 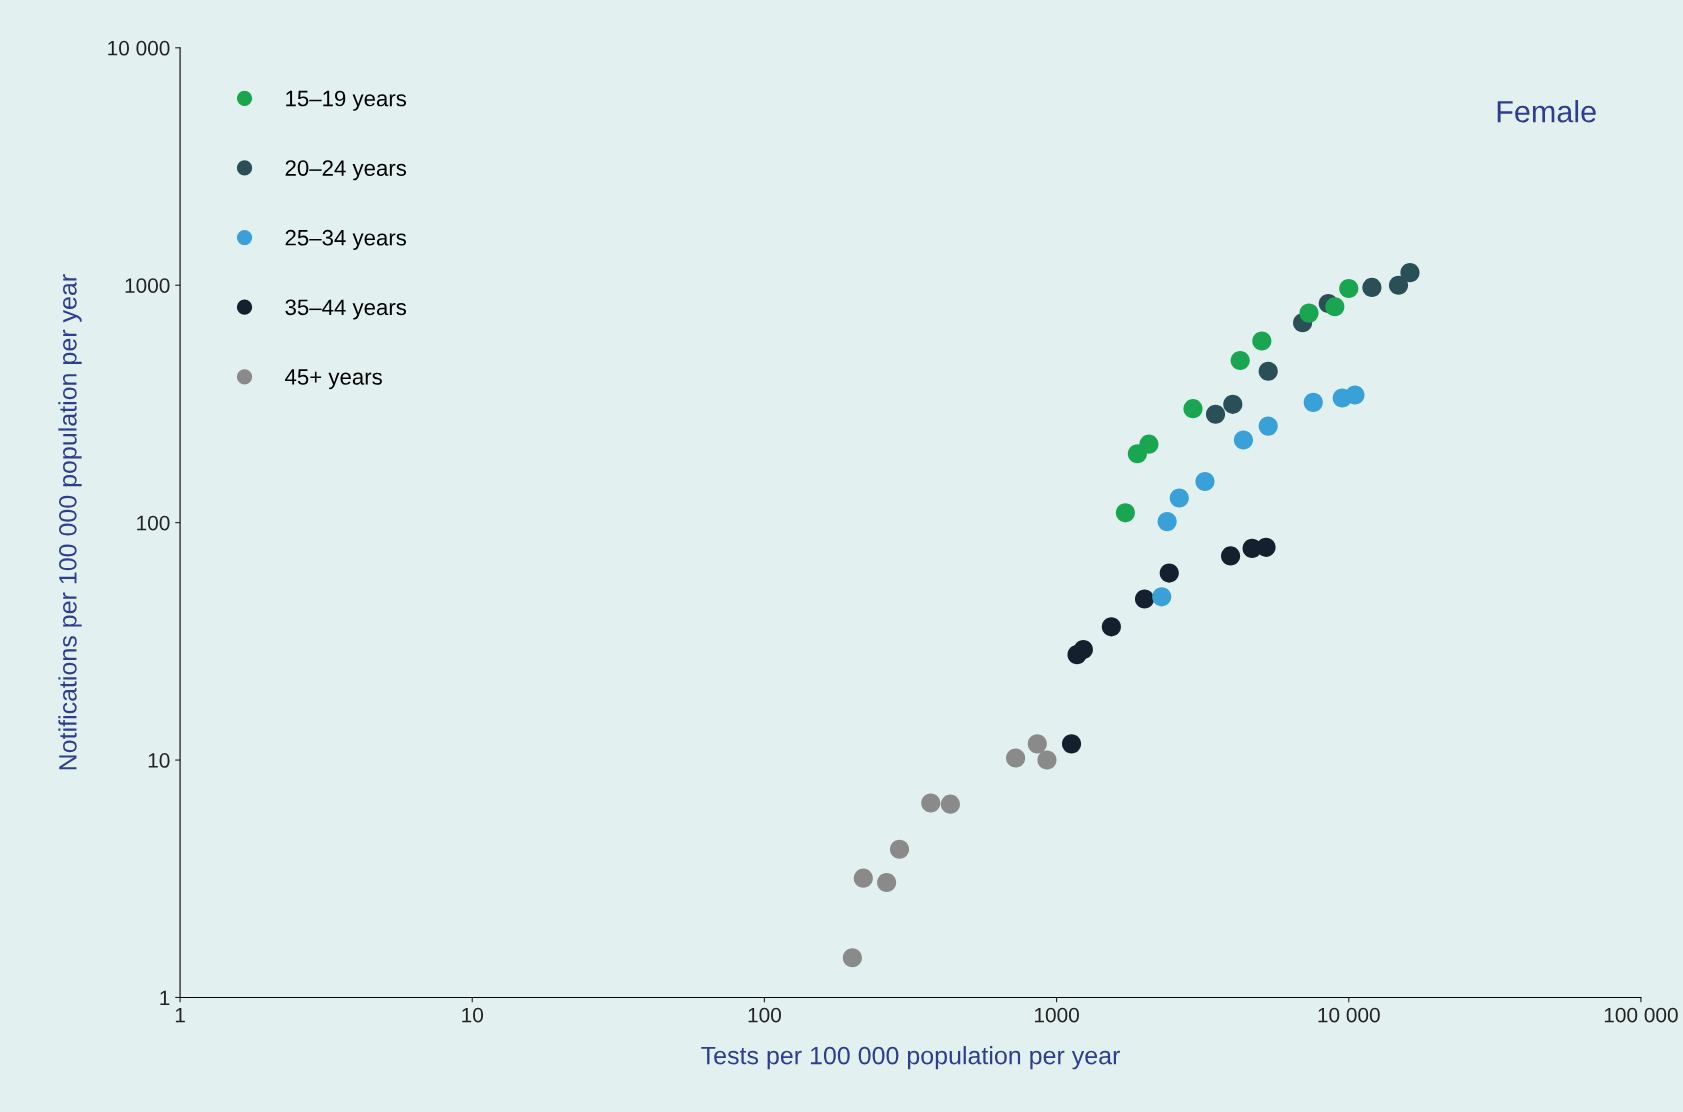 What do you see at coordinates (147, 285) in the screenshot?
I see `y-tick-label: 1000` at bounding box center [147, 285].